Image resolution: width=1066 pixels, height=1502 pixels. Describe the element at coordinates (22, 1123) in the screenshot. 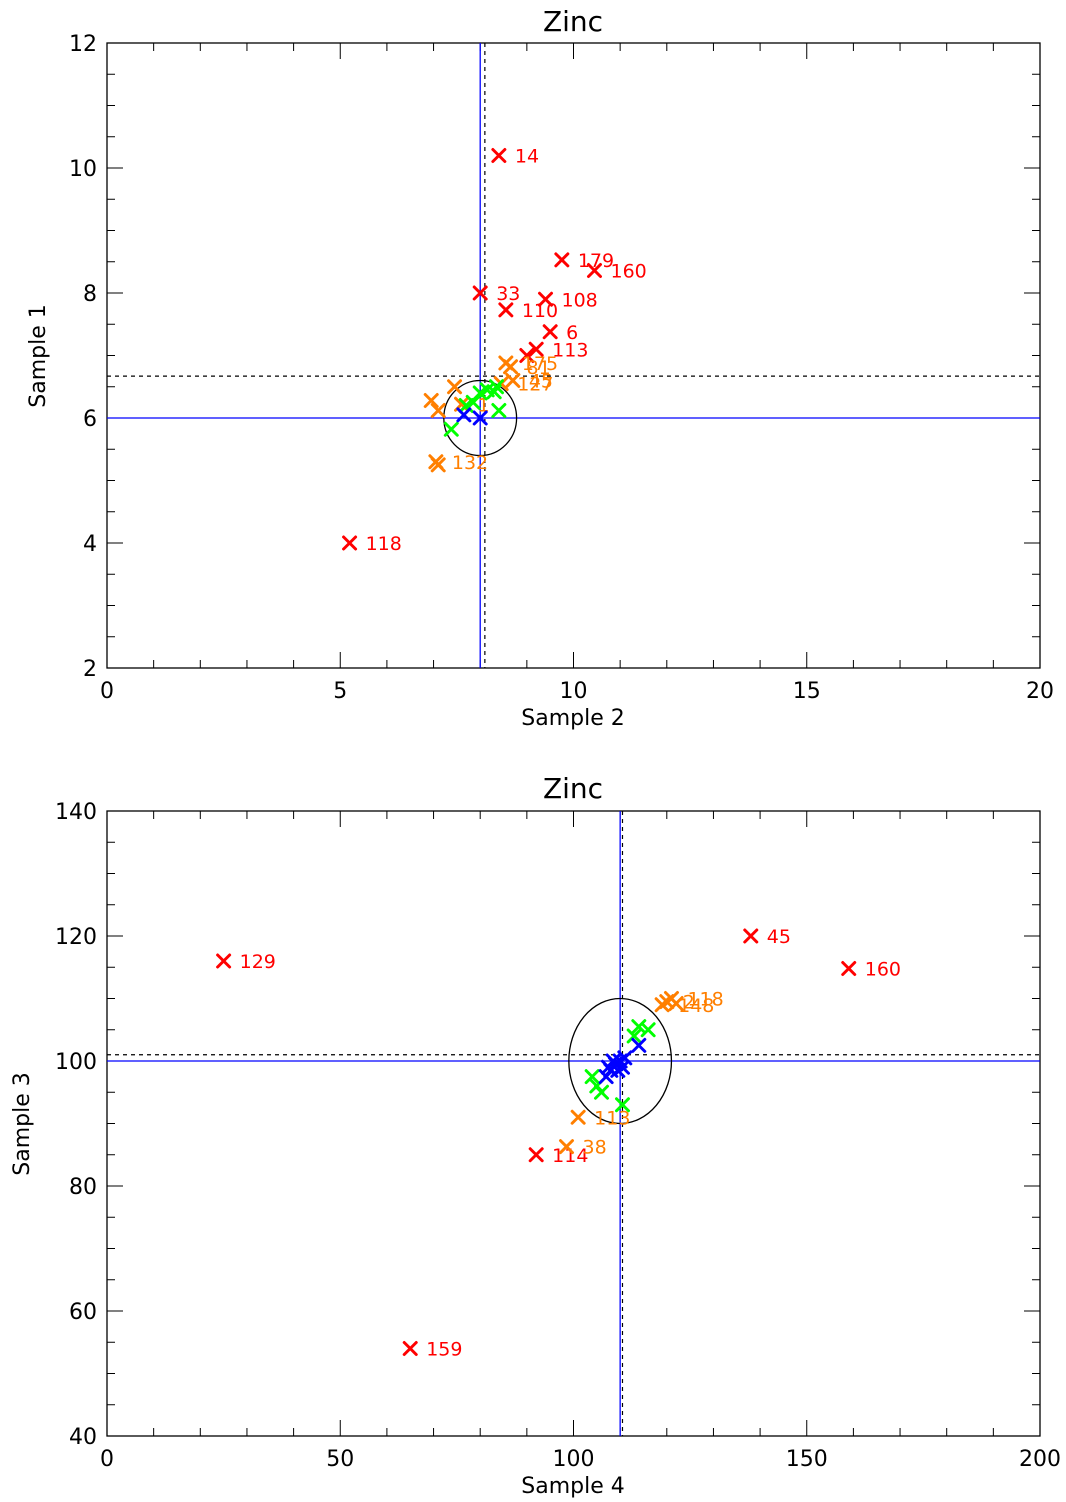

I see `y-axis-label: Sample 3` at that location.